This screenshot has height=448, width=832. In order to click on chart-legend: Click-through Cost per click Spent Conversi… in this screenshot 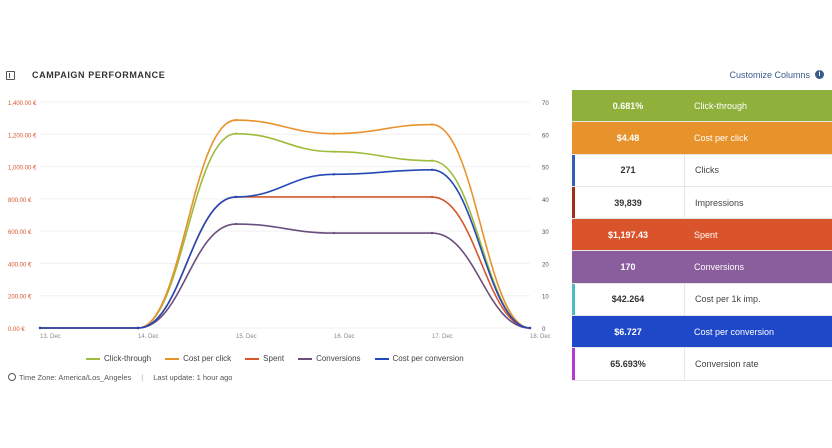, I will do `click(275, 358)`.